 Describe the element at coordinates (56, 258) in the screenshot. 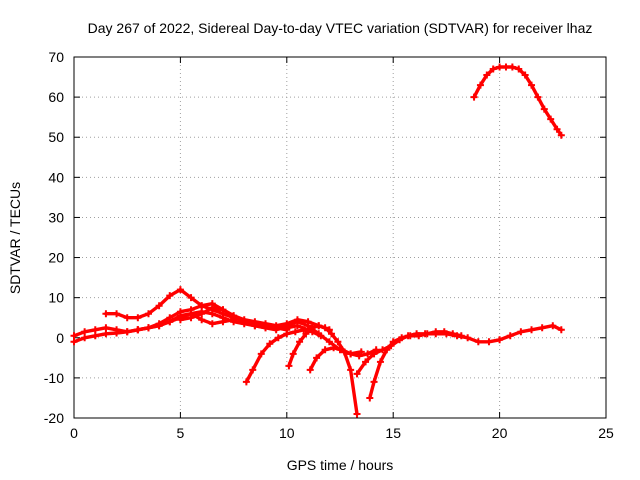

I see `y-tick-label: 20` at that location.